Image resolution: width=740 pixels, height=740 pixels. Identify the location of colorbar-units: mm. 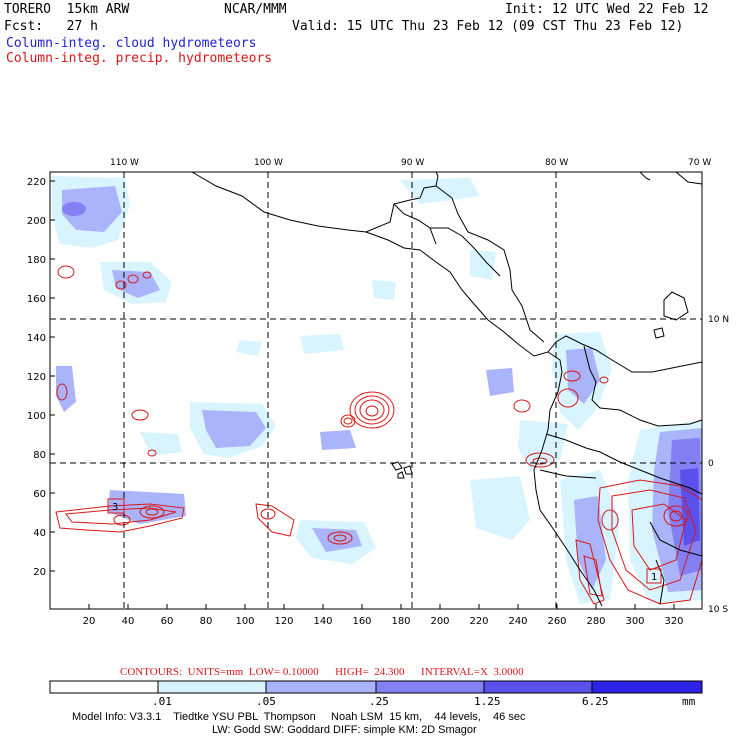
(689, 701).